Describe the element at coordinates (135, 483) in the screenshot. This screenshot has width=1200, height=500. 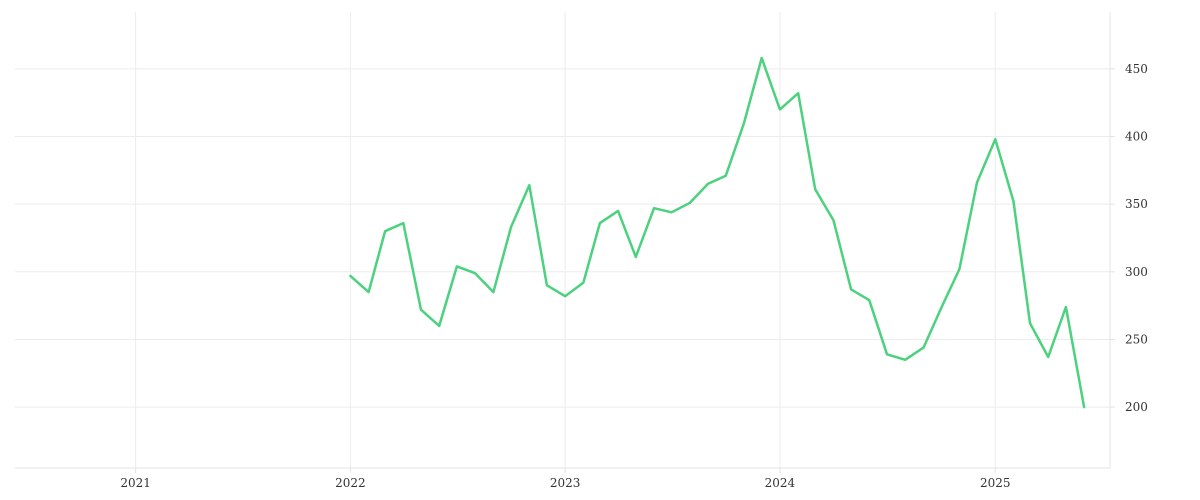
I see `x-tick-label: 2021` at that location.